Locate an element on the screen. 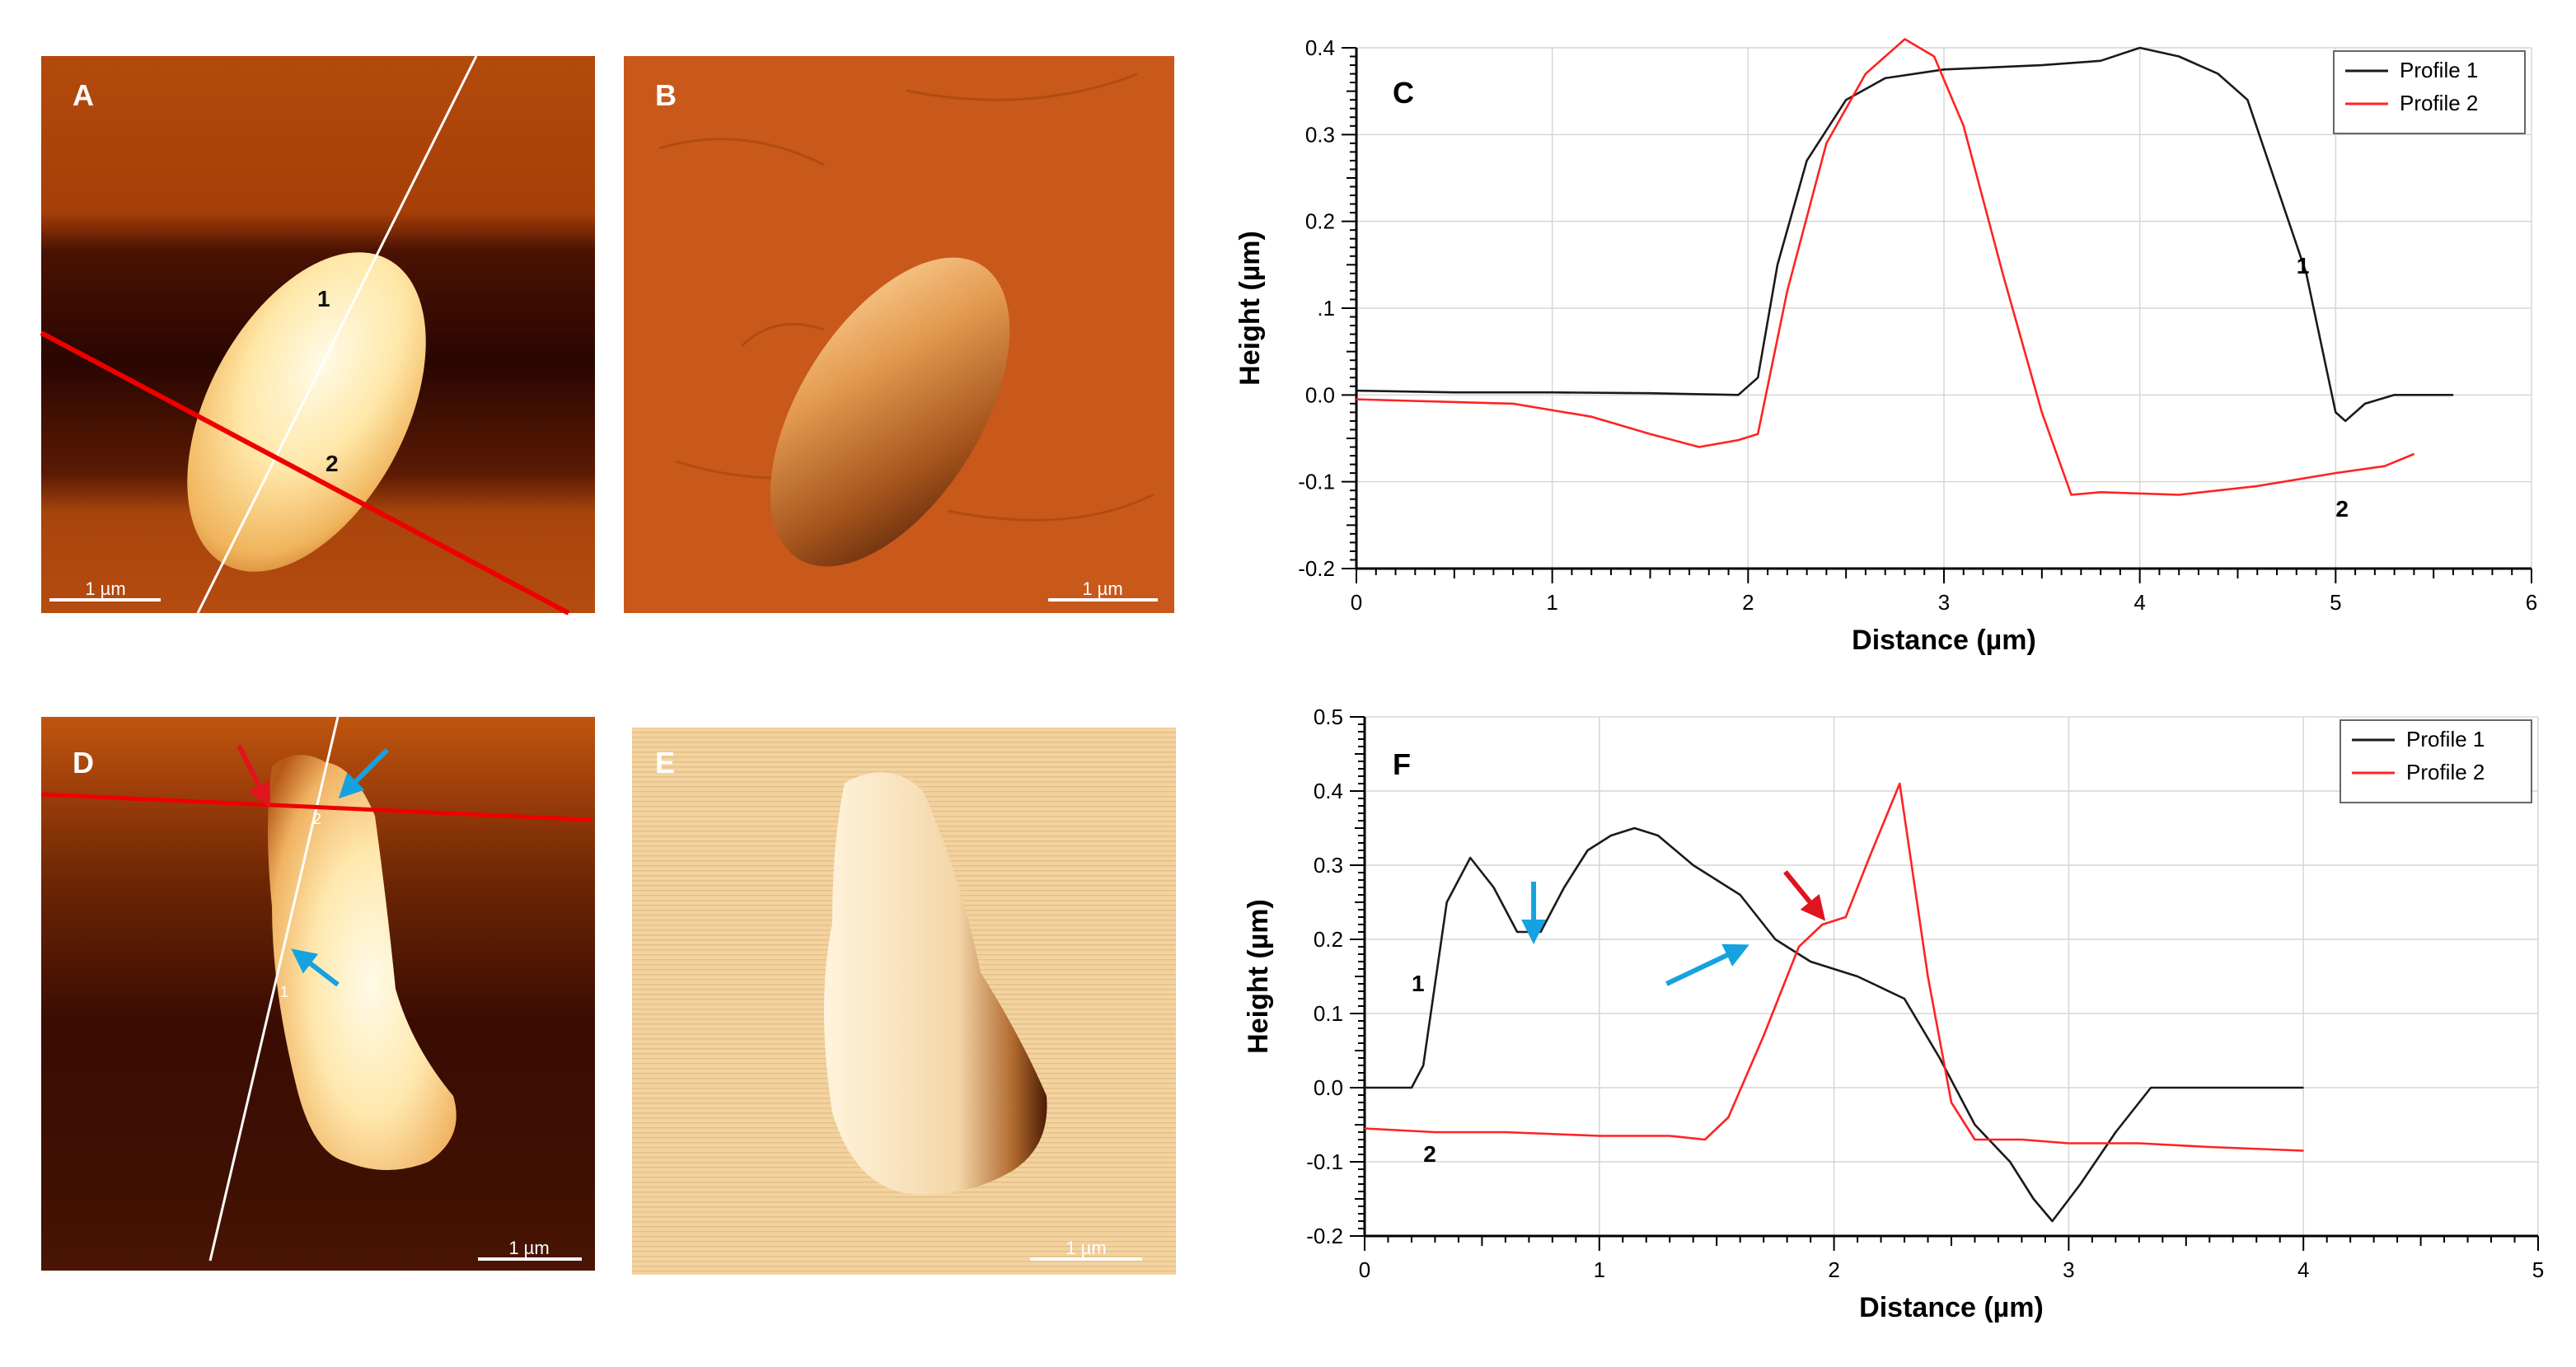  chart-series-label-2: 2 is located at coordinates (2342, 509).